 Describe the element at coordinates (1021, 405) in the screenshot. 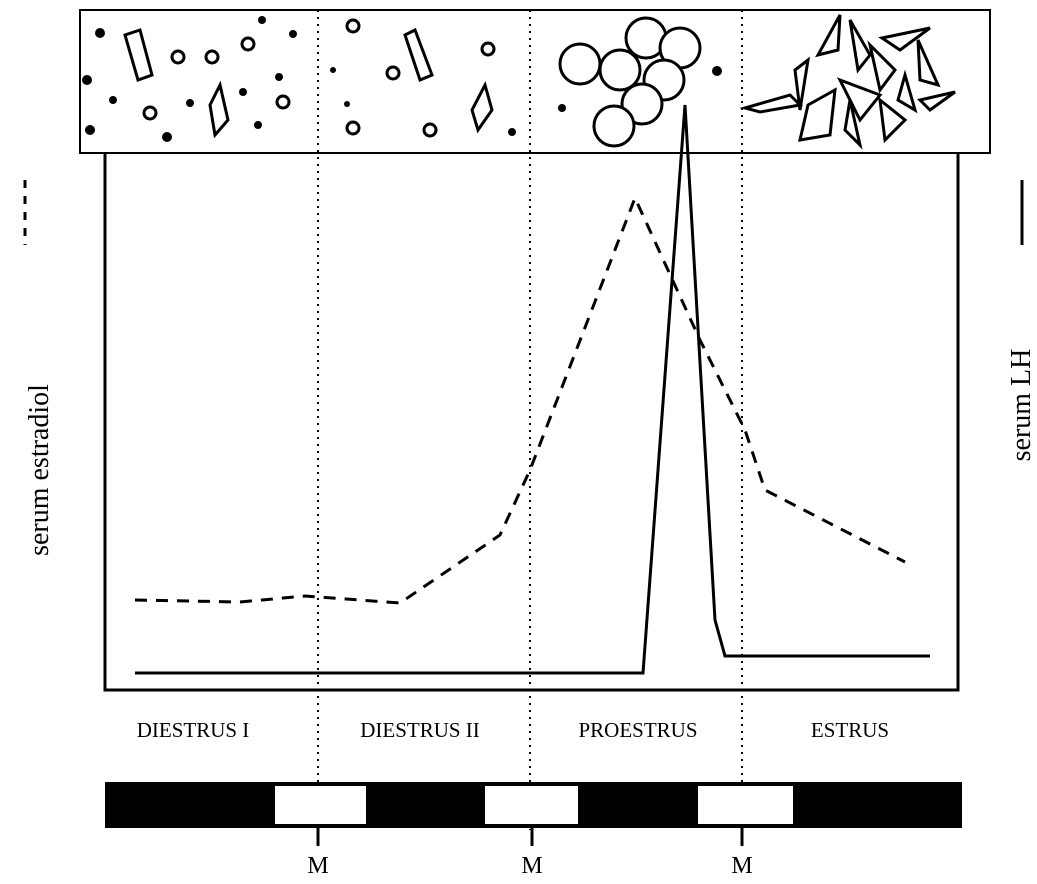

I see `right-axis-label: serum LH` at that location.